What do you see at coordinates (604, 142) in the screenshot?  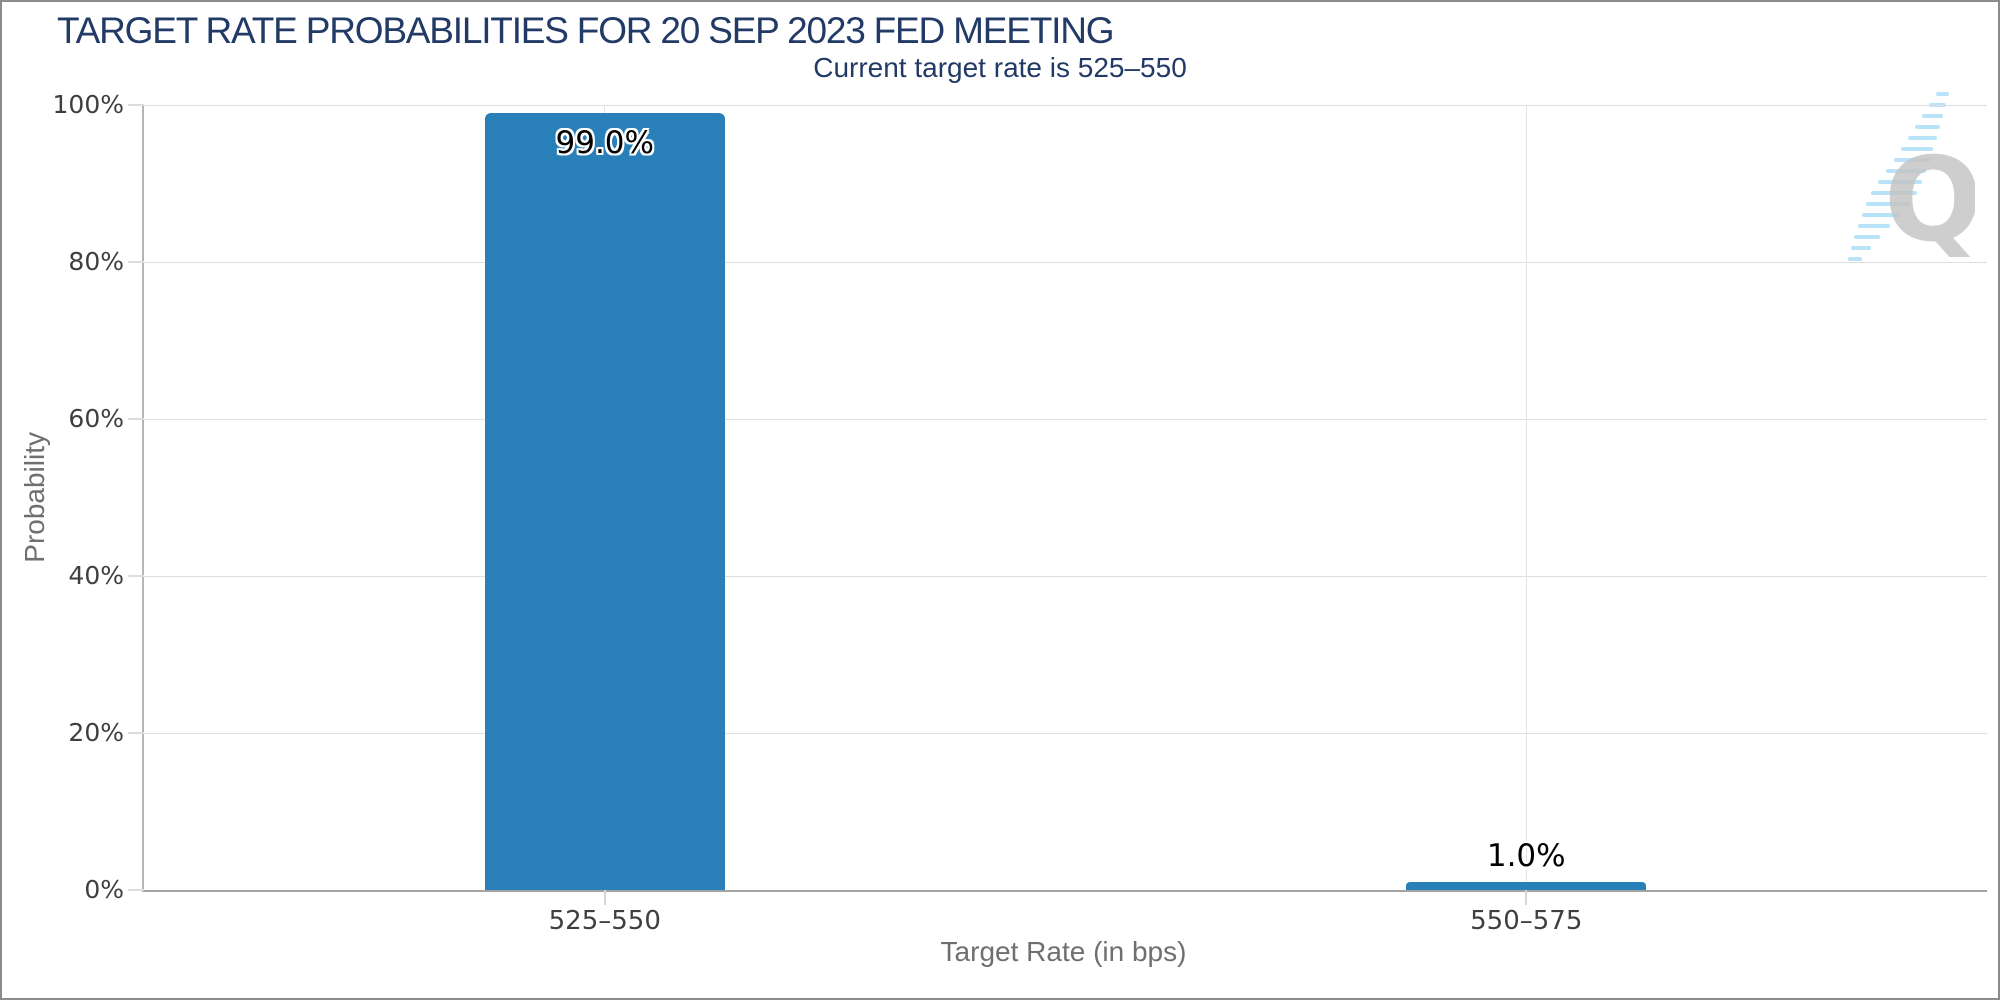 I see `bar-value-label: 99.0%` at bounding box center [604, 142].